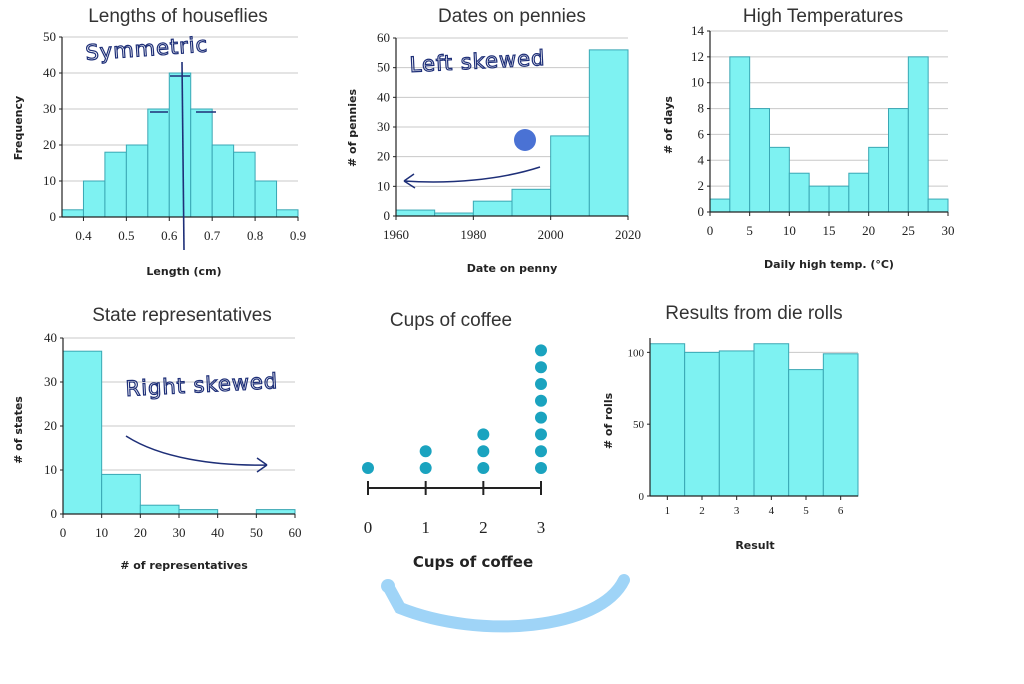 This screenshot has width=1024, height=684. I want to click on chart-title: High Temperatures, so click(823, 16).